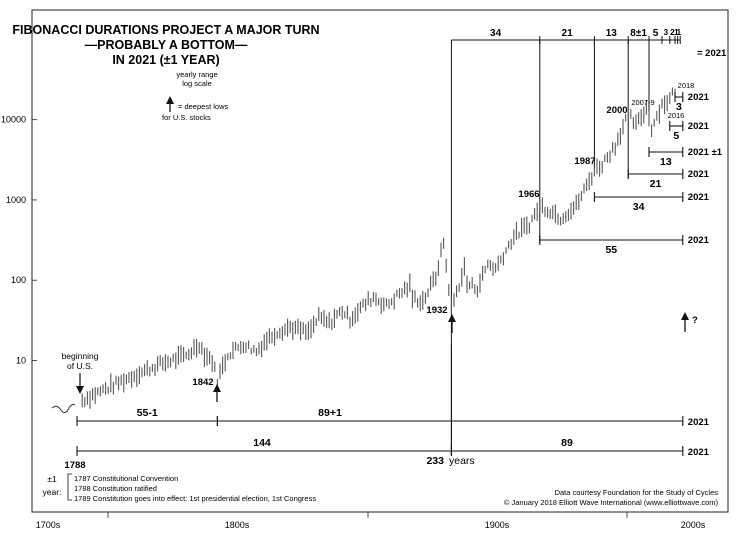 The width and height of the screenshot is (738, 547). I want to click on turn-label-1842: 1842, so click(202, 382).